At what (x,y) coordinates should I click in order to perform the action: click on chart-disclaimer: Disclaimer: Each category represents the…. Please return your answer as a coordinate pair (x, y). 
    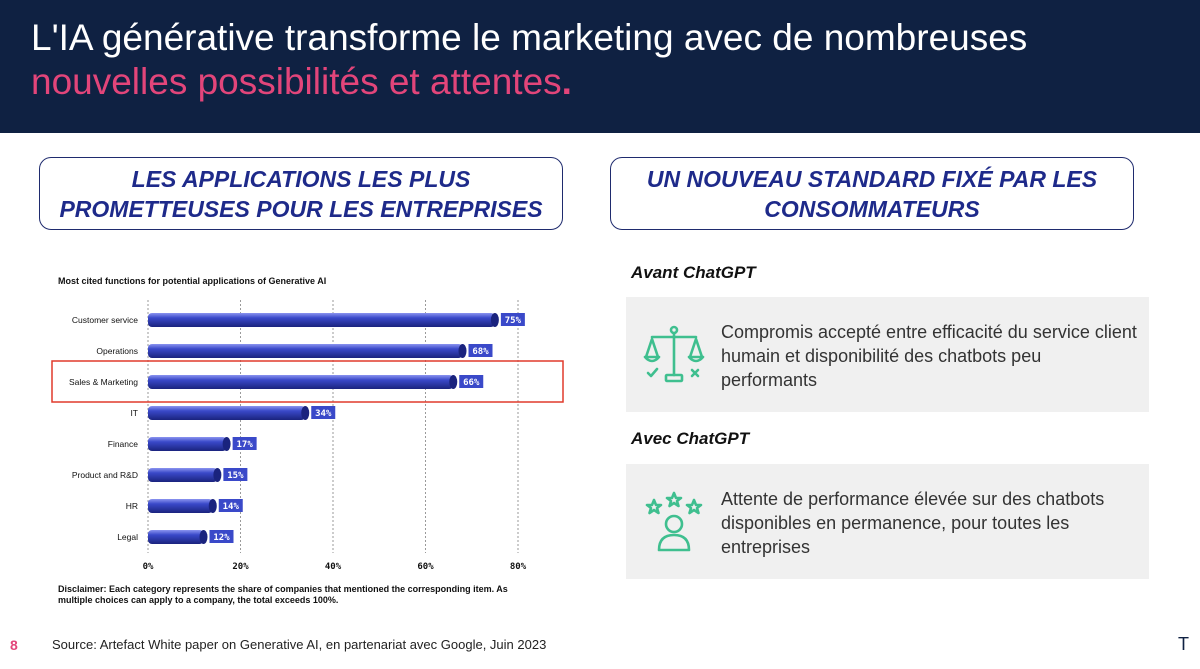
    Looking at the image, I should click on (283, 594).